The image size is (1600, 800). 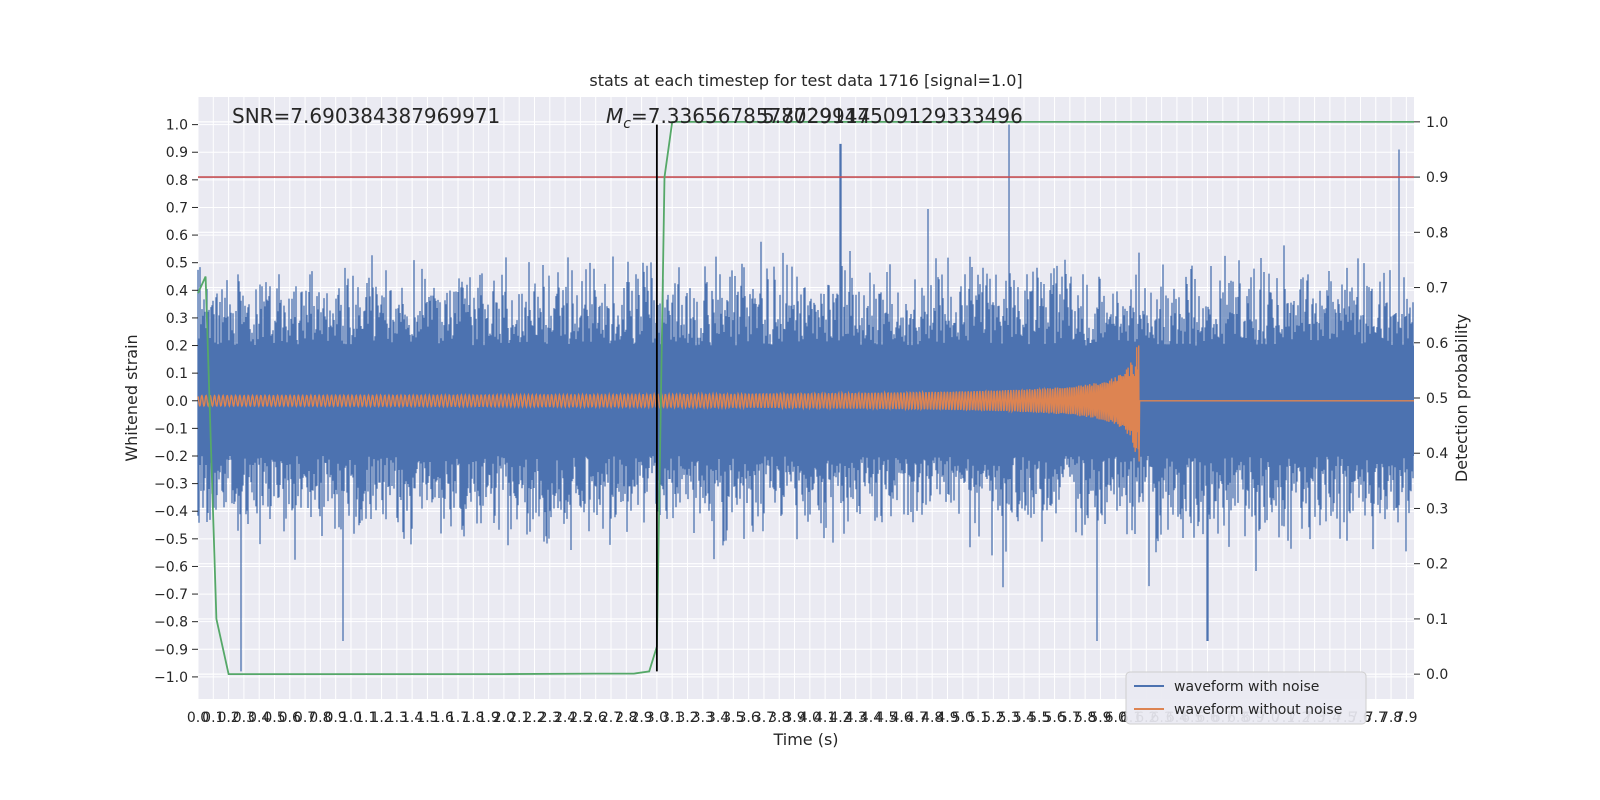 I want to click on x-tick-label: 4.6, so click(x=901, y=718).